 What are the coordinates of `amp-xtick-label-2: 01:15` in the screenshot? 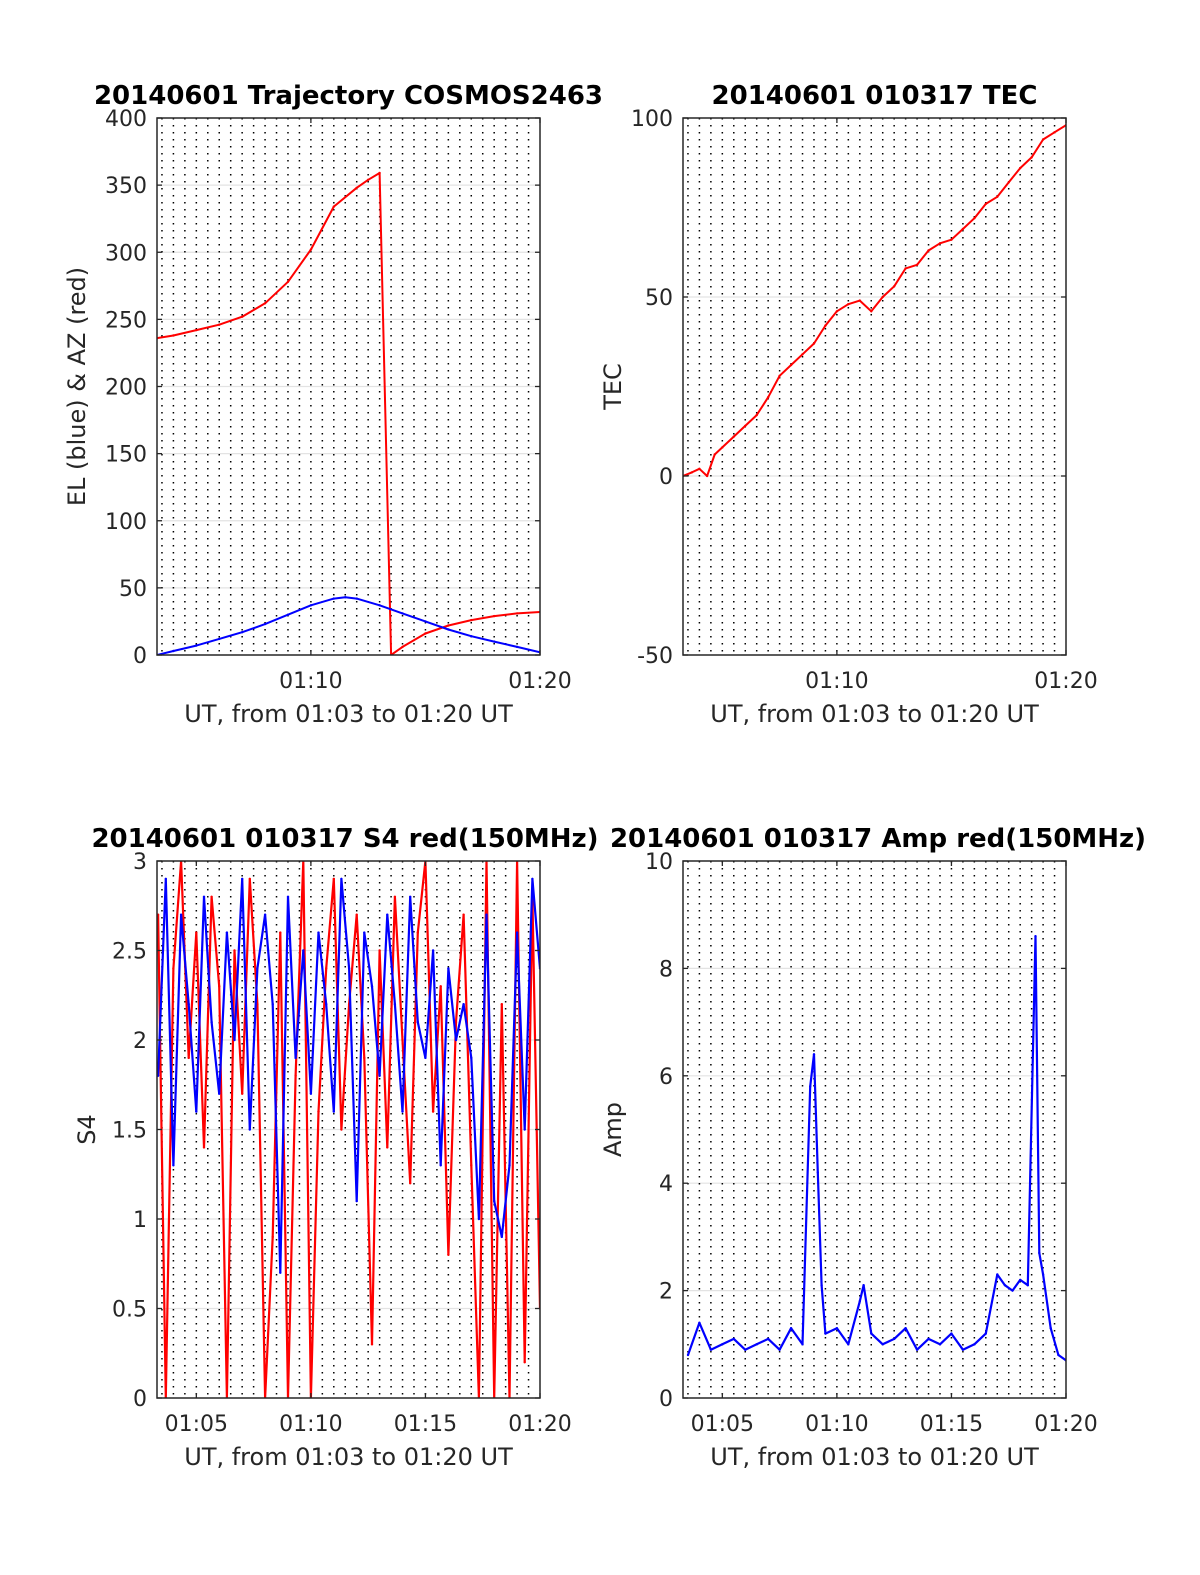 It's located at (951, 1424).